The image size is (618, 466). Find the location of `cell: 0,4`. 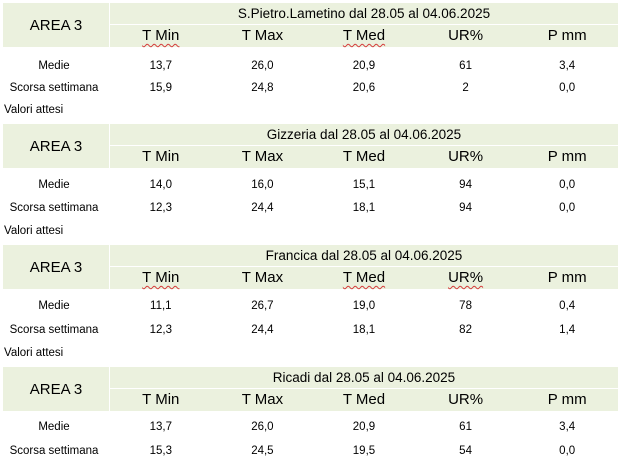

cell: 0,4 is located at coordinates (567, 306).